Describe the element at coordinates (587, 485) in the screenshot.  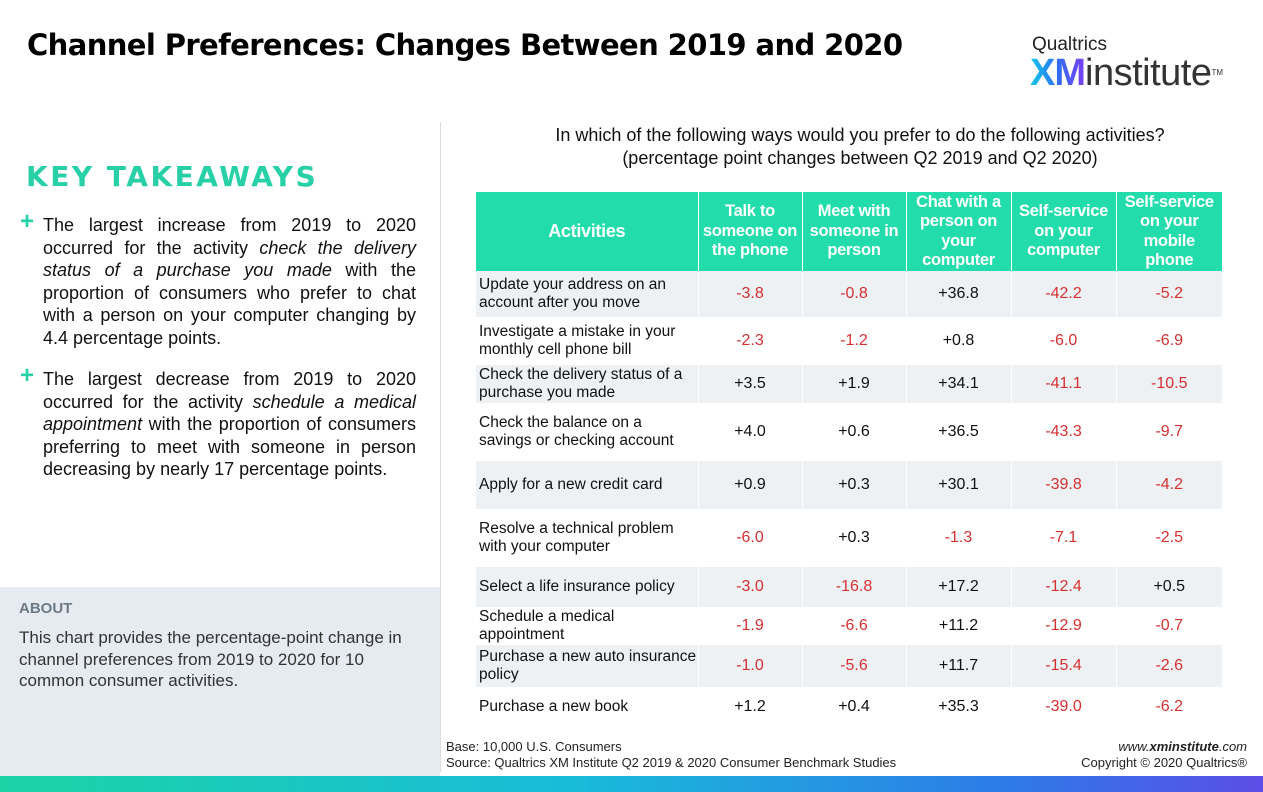
I see `activity-cell: Apply for a new credit card` at that location.